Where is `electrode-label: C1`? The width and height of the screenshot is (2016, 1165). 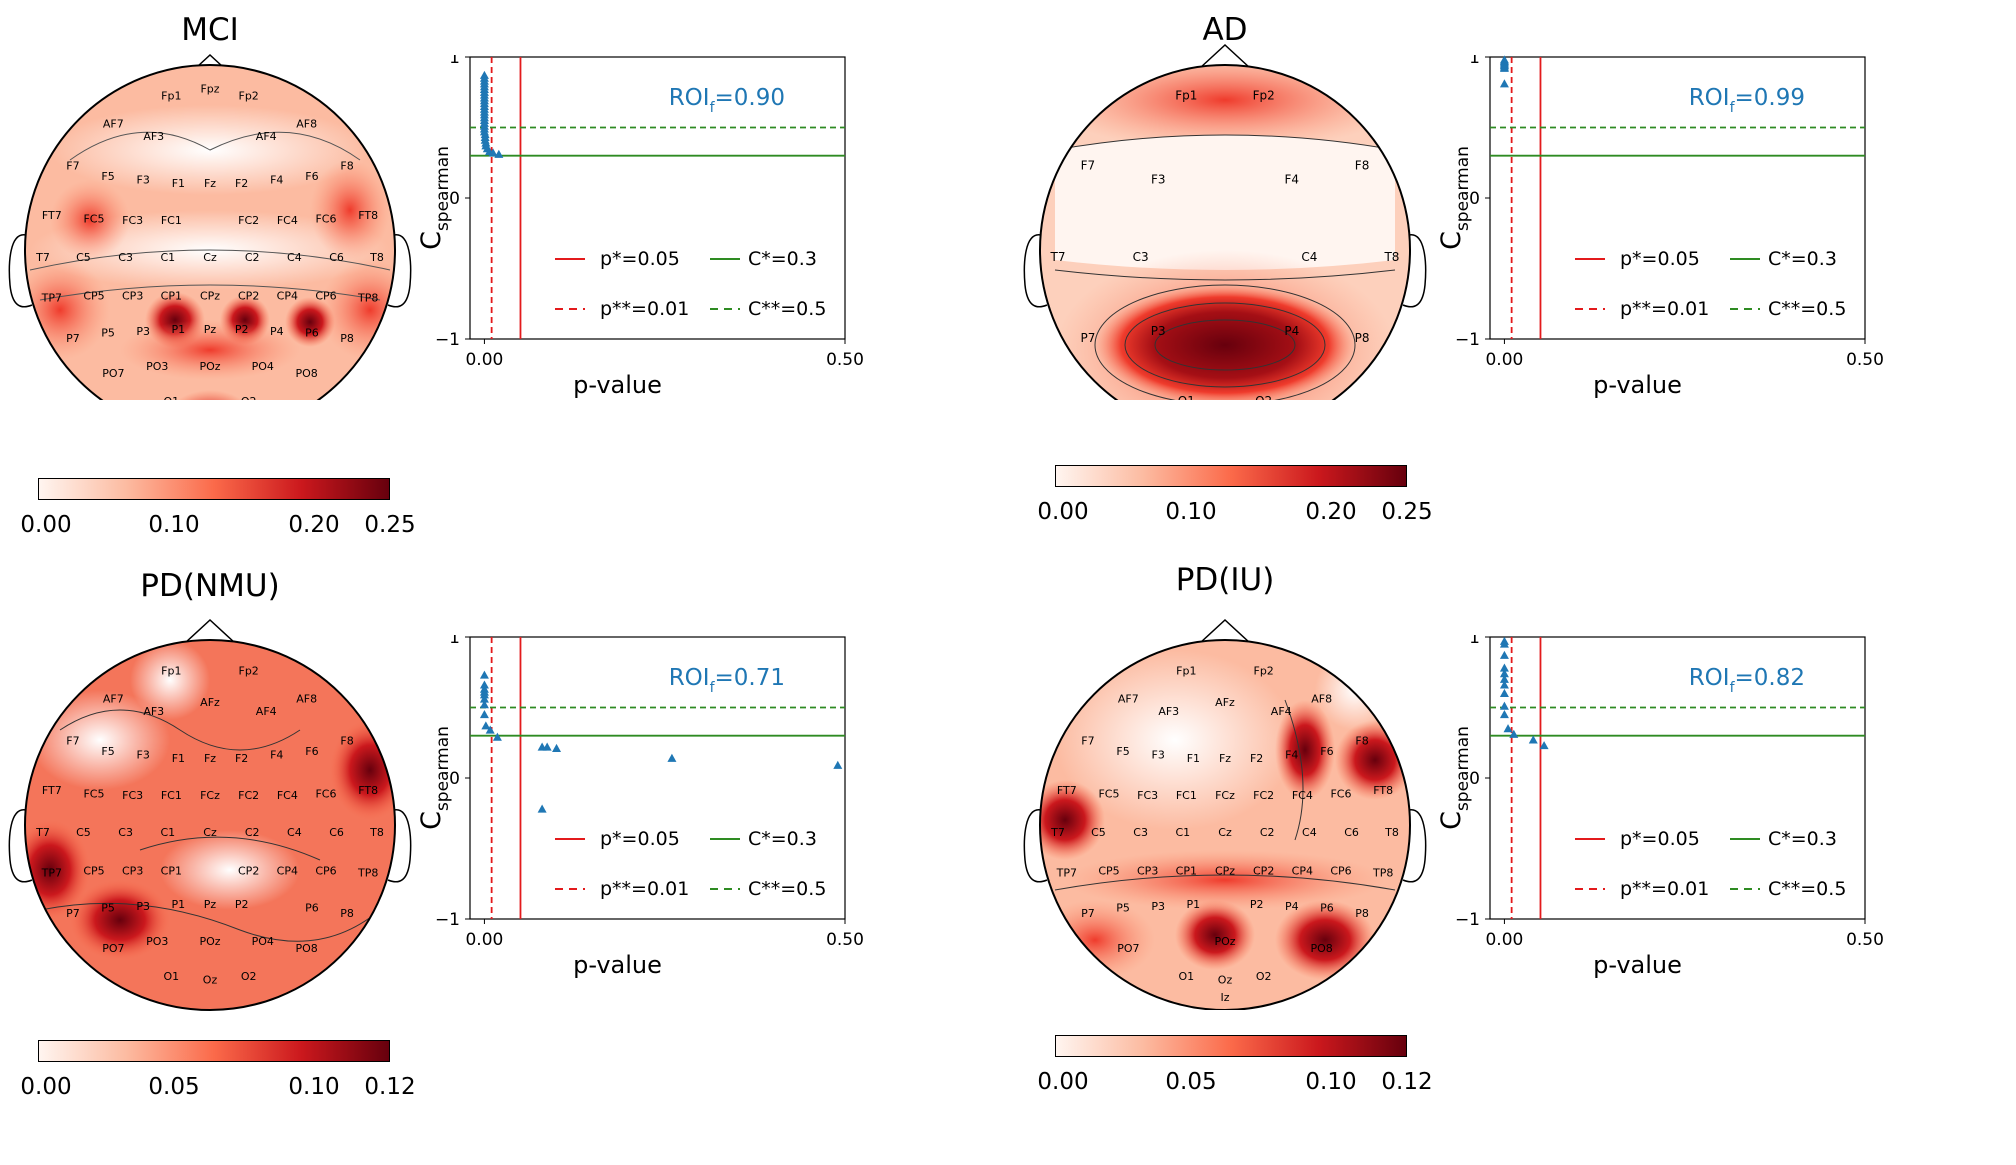 electrode-label: C1 is located at coordinates (167, 257).